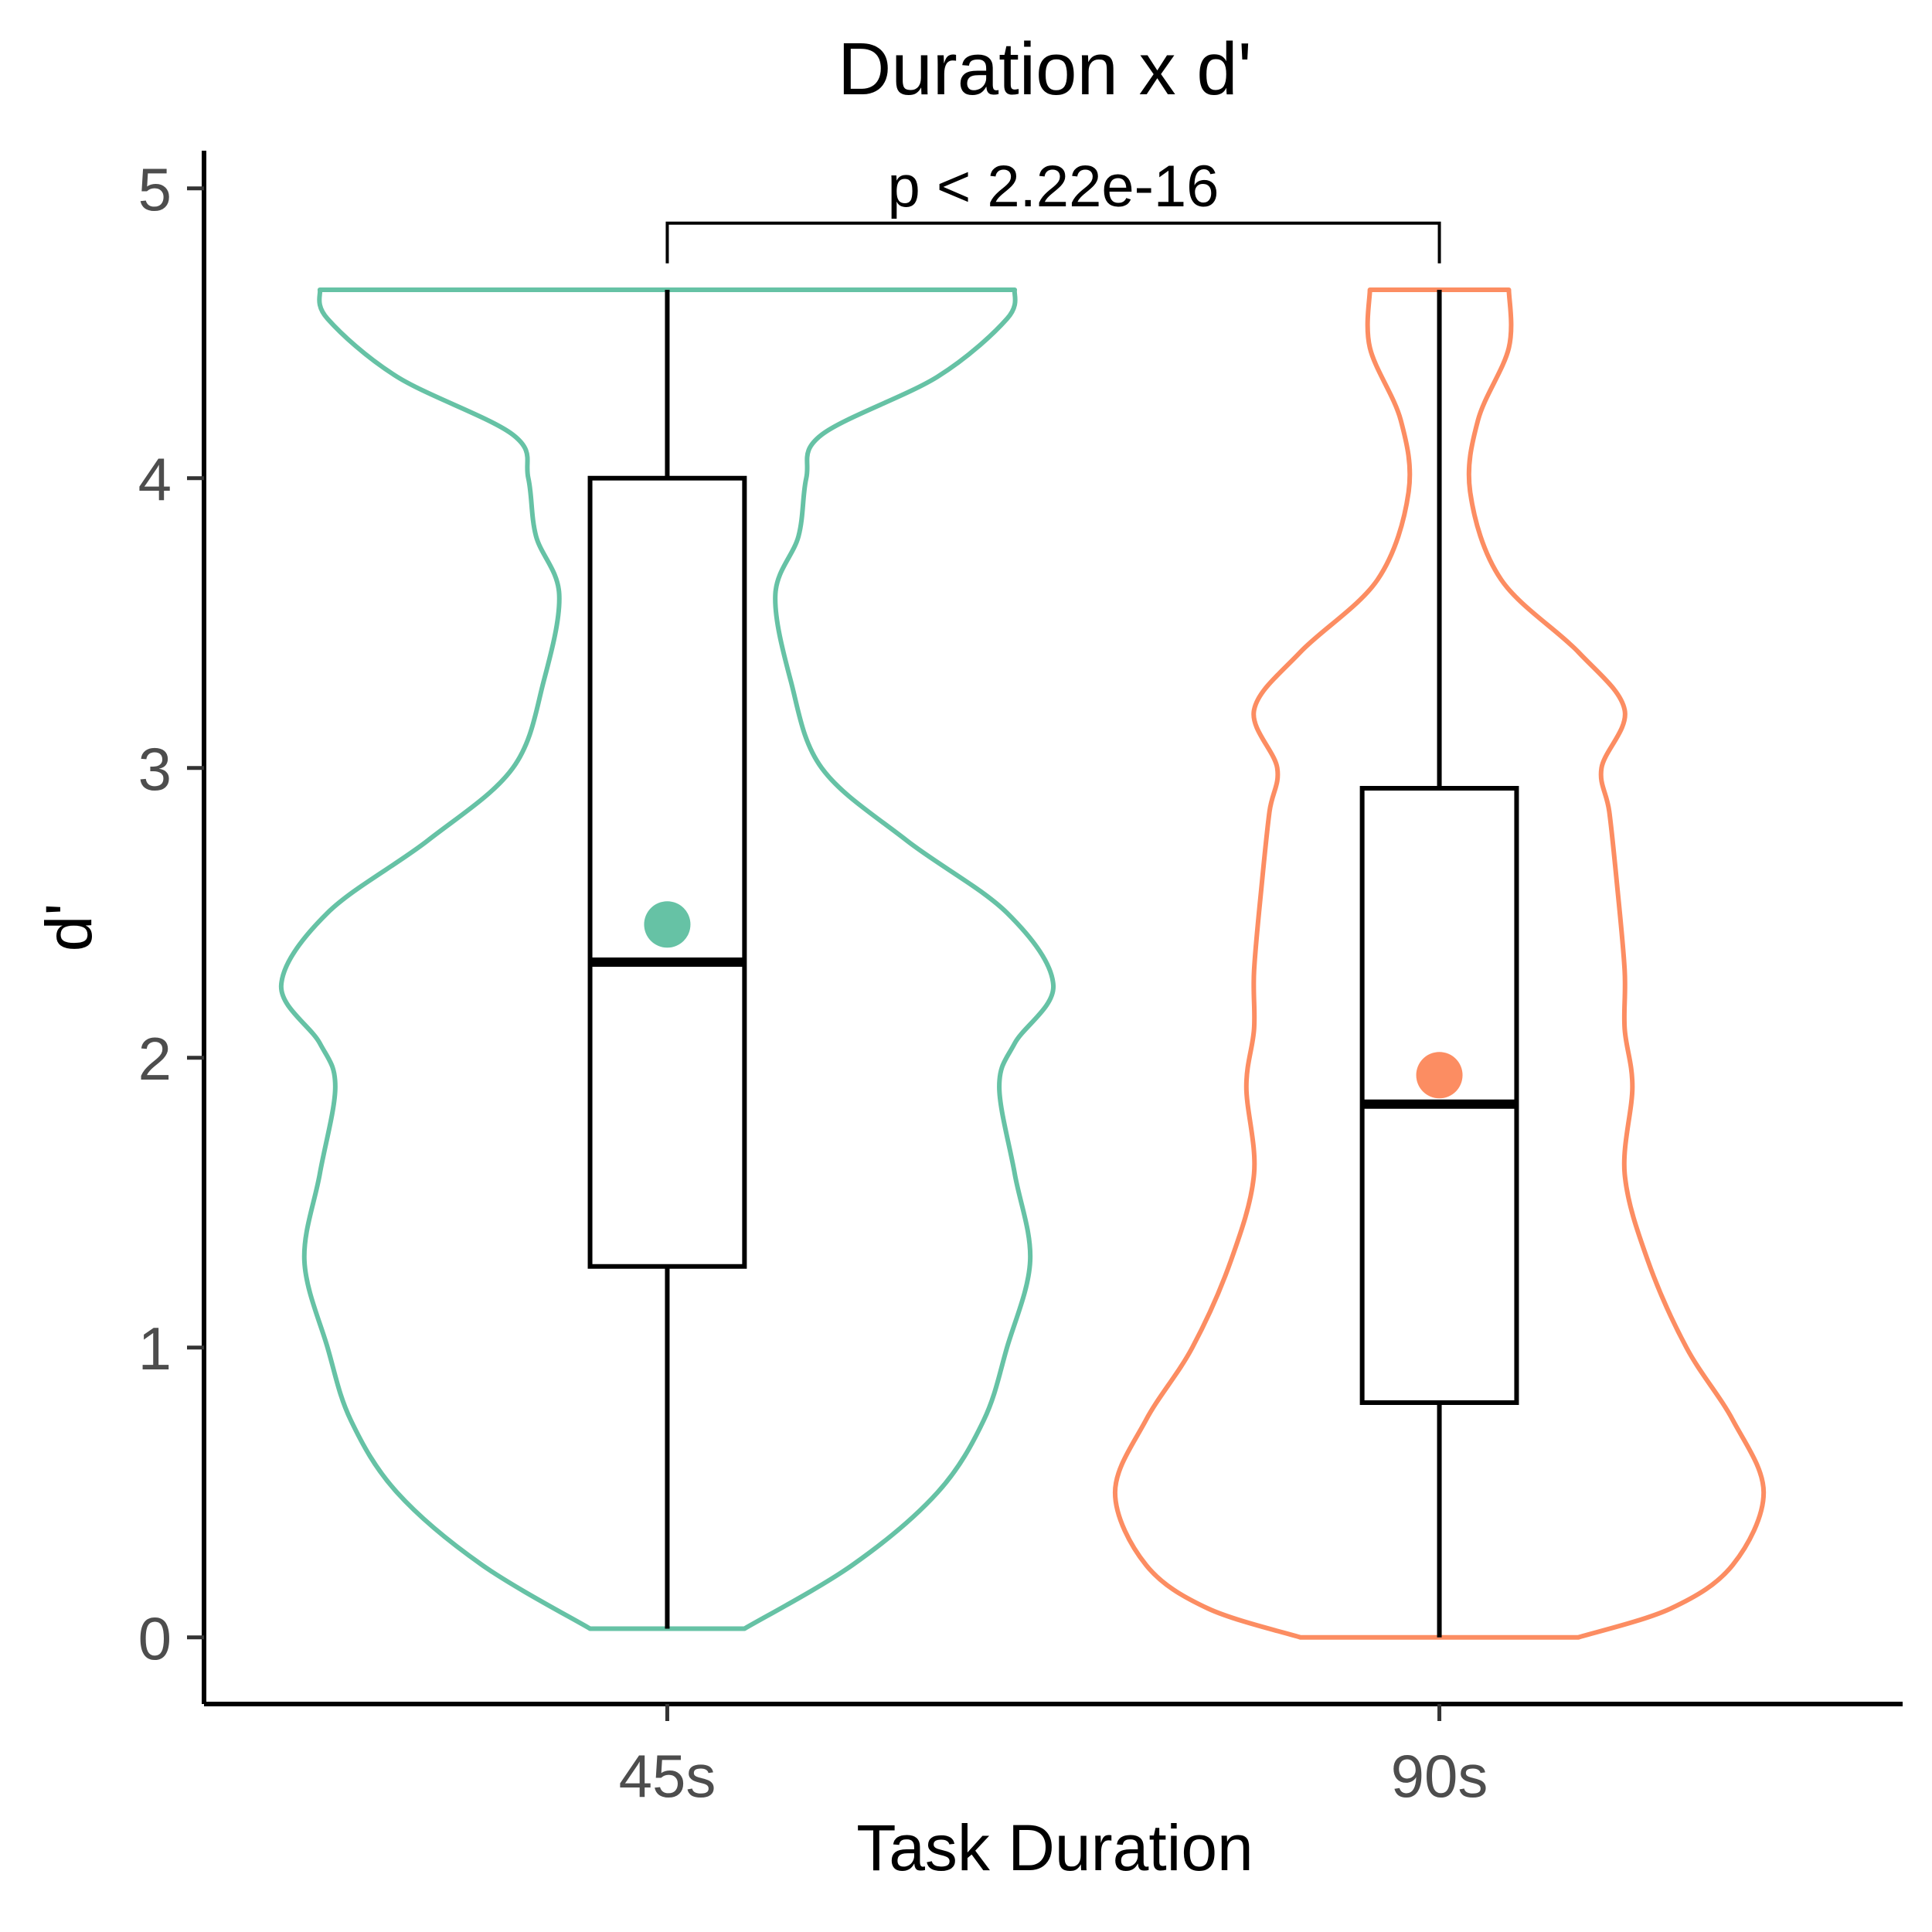  What do you see at coordinates (155, 1638) in the screenshot?
I see `y-tick-label: 0` at bounding box center [155, 1638].